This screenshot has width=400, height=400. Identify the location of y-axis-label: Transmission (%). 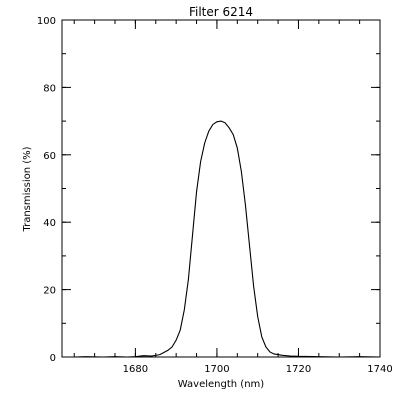
(27, 189).